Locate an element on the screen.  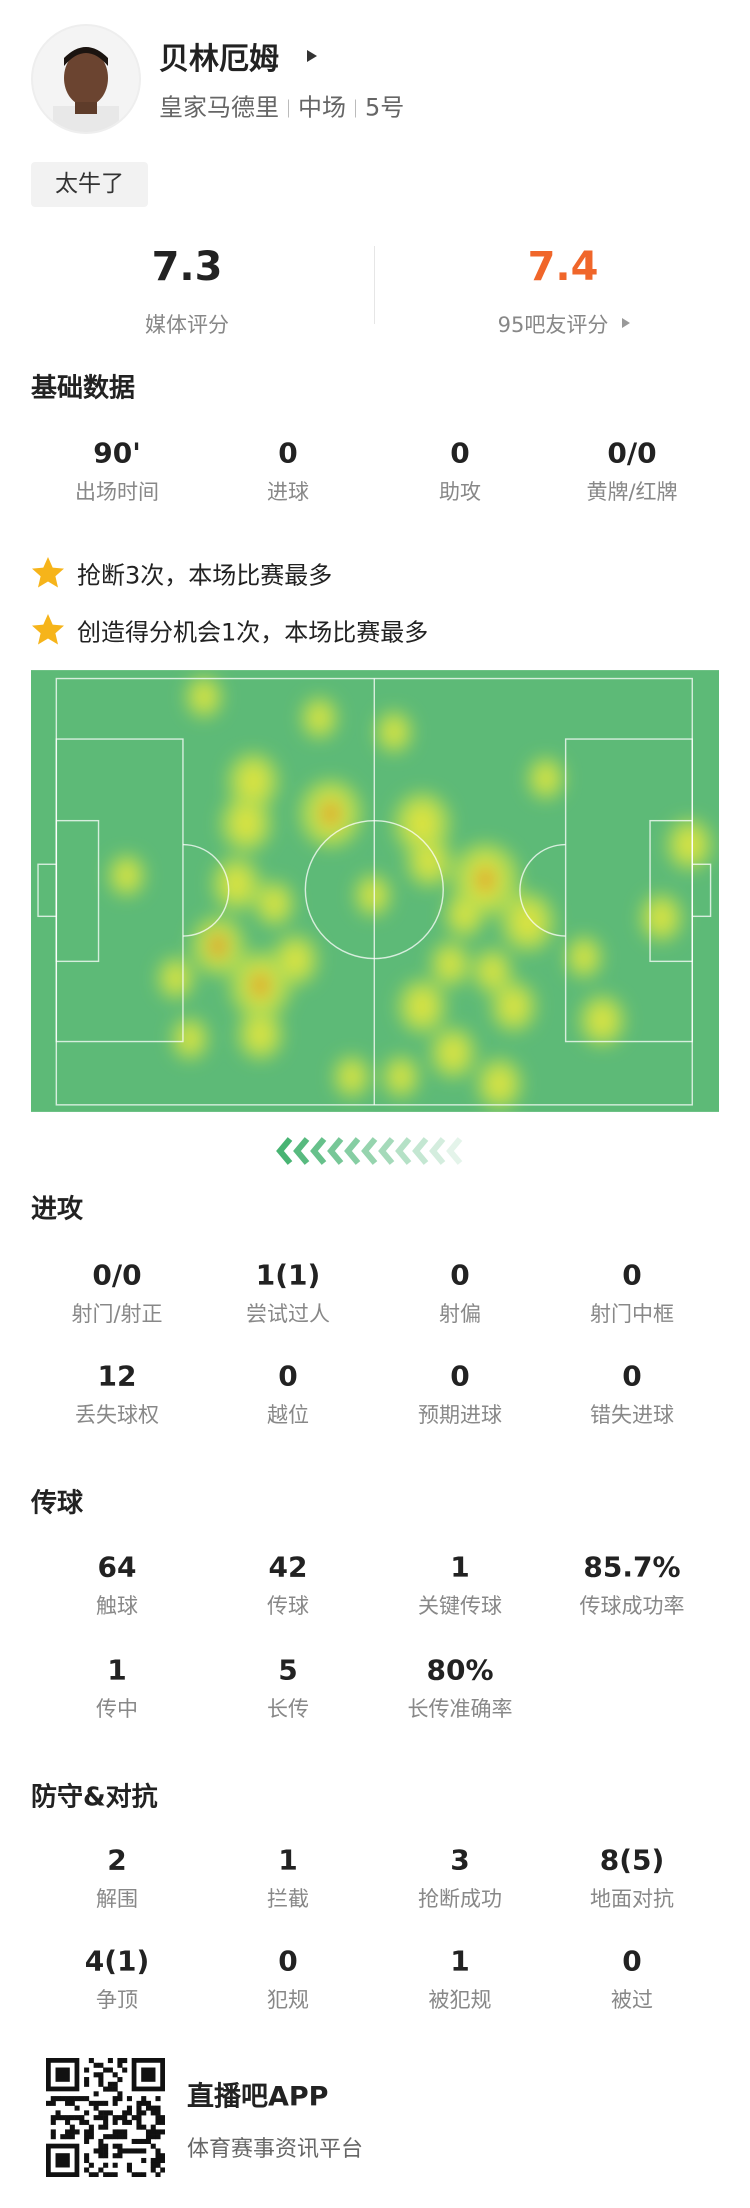
stat-label: 丢失球权 is located at coordinates (117, 1415).